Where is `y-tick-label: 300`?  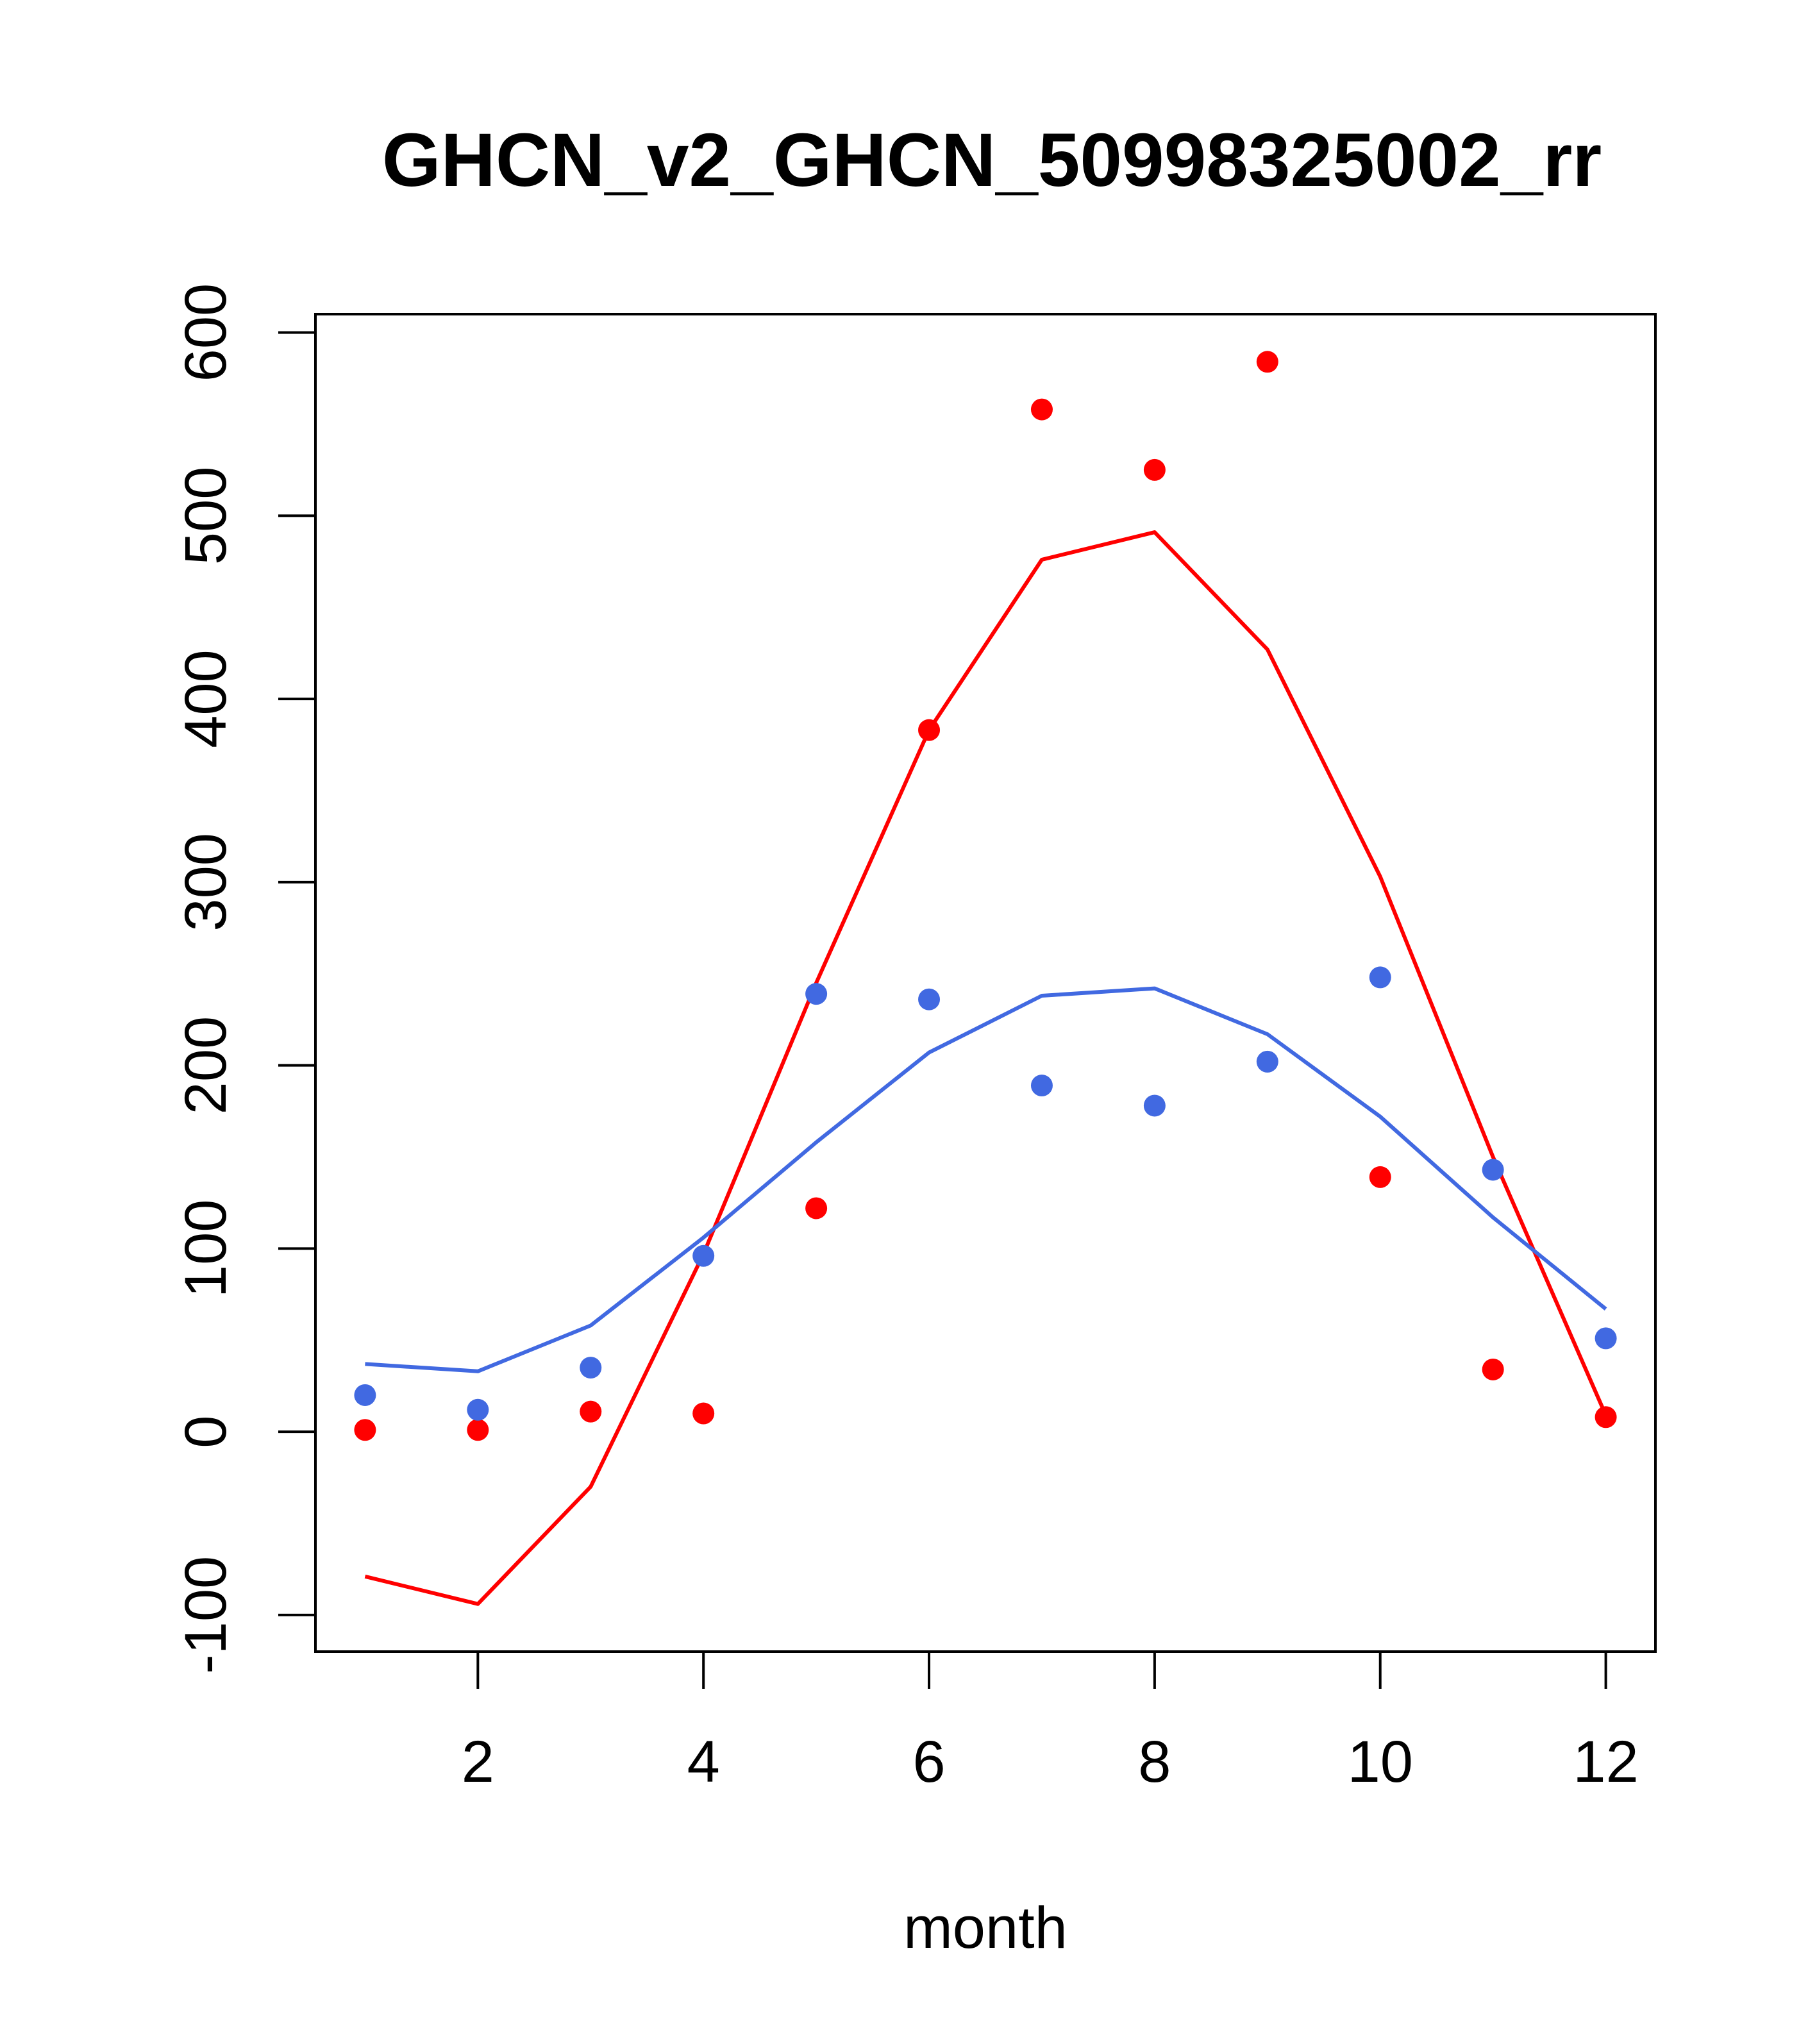 y-tick-label: 300 is located at coordinates (206, 882).